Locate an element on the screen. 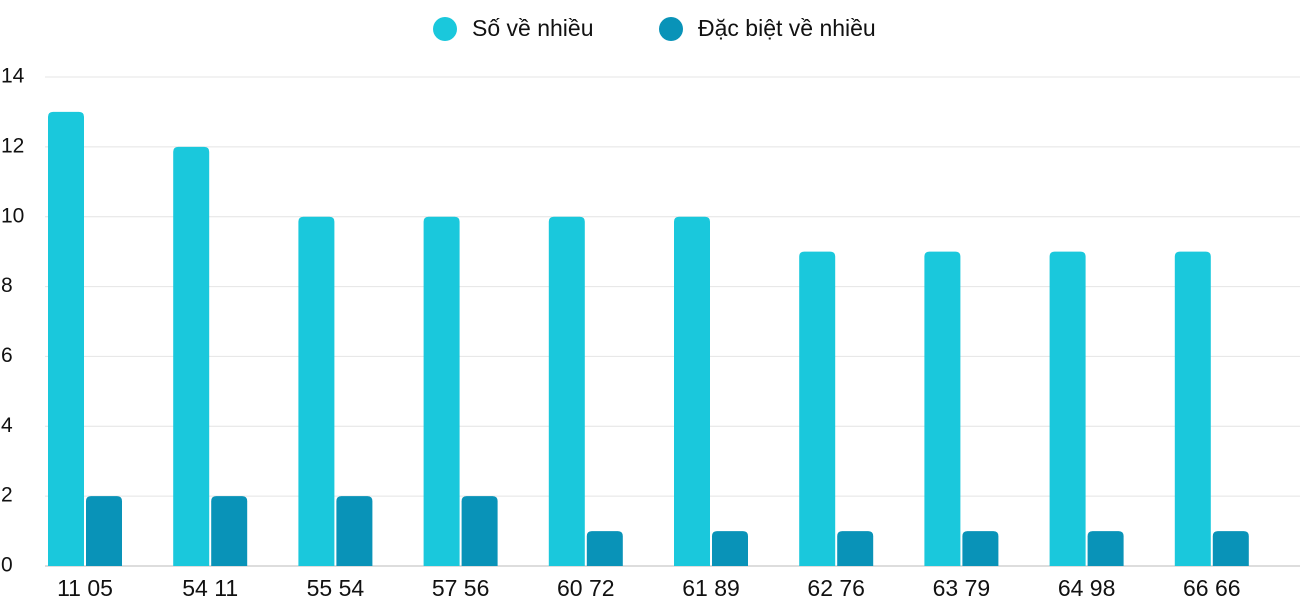 The image size is (1300, 600). x-tick-label: 57 56 is located at coordinates (461, 587).